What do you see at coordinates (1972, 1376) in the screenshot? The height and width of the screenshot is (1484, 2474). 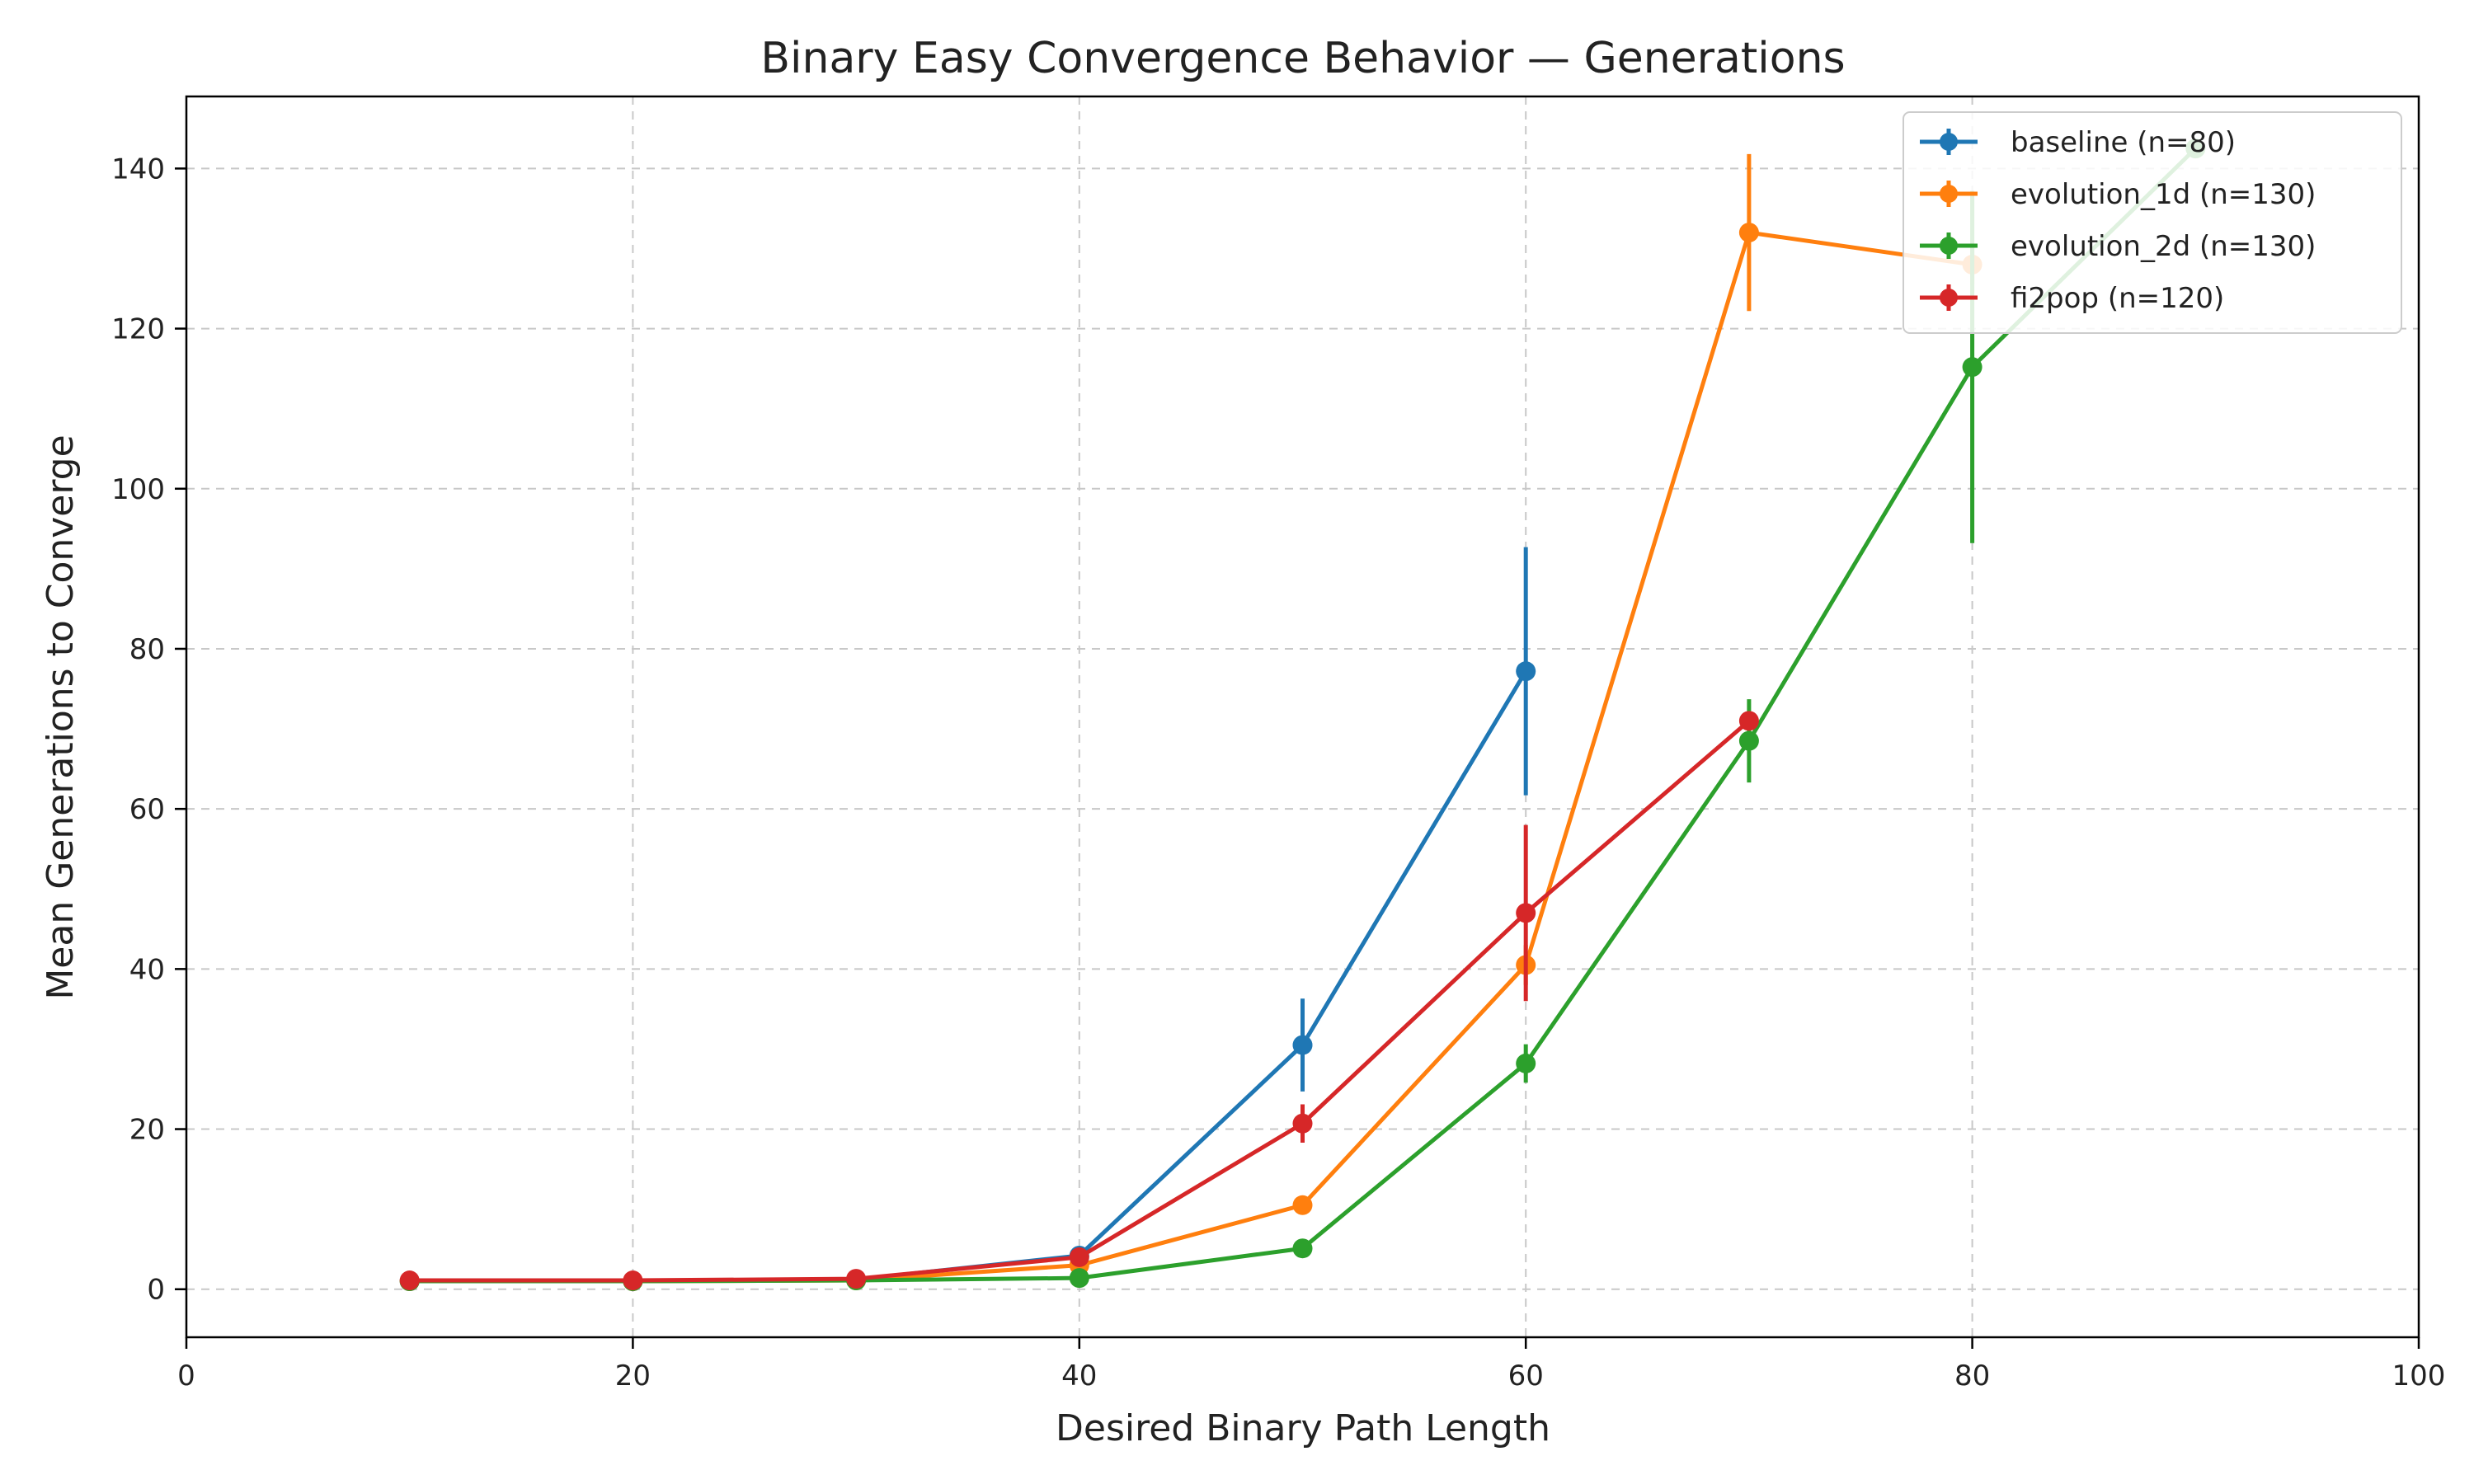 I see `x-tick-label: 80` at bounding box center [1972, 1376].